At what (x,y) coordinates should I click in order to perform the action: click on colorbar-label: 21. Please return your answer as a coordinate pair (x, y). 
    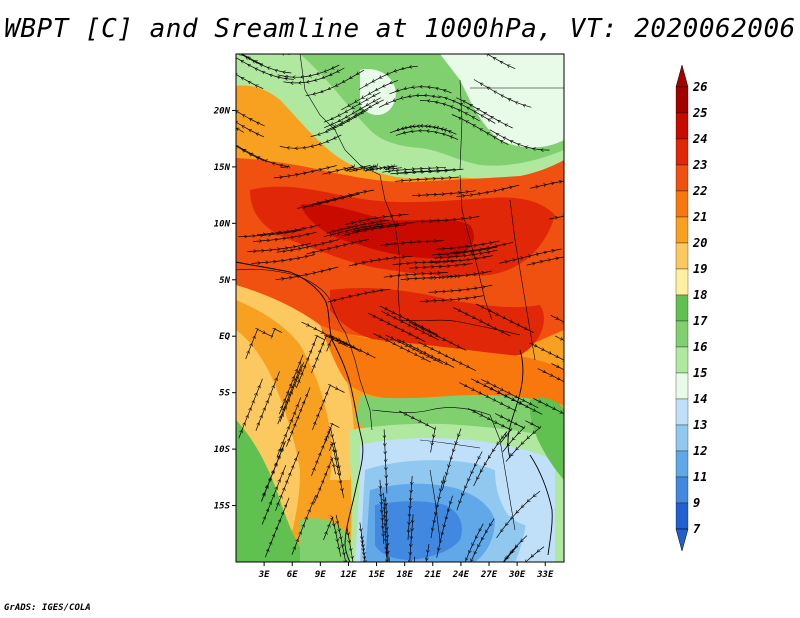
    Looking at the image, I should click on (699, 217).